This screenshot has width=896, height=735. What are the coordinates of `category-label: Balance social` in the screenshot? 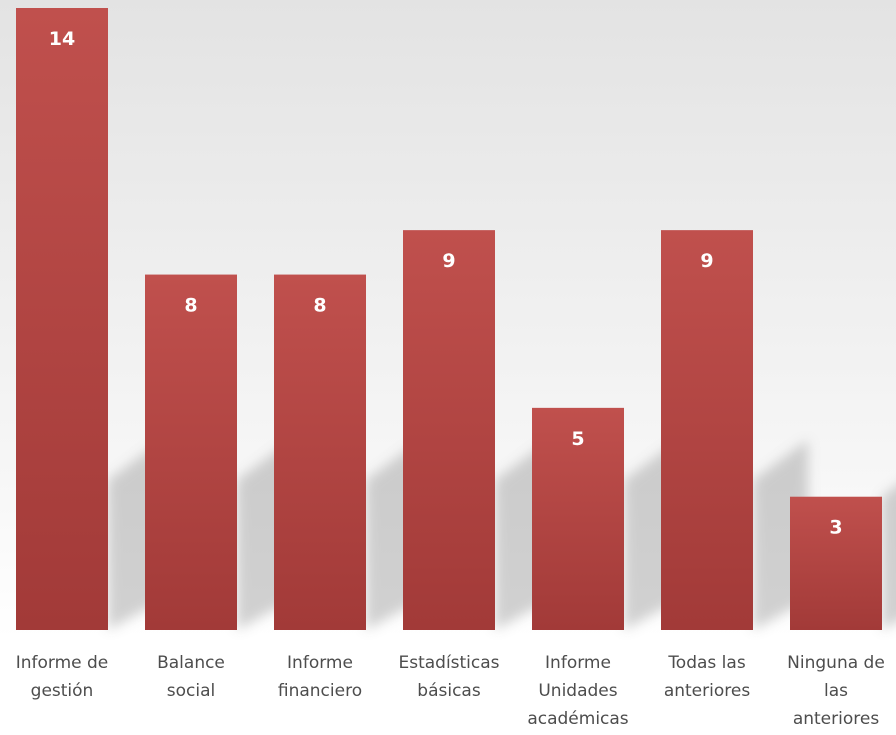 It's located at (191, 677).